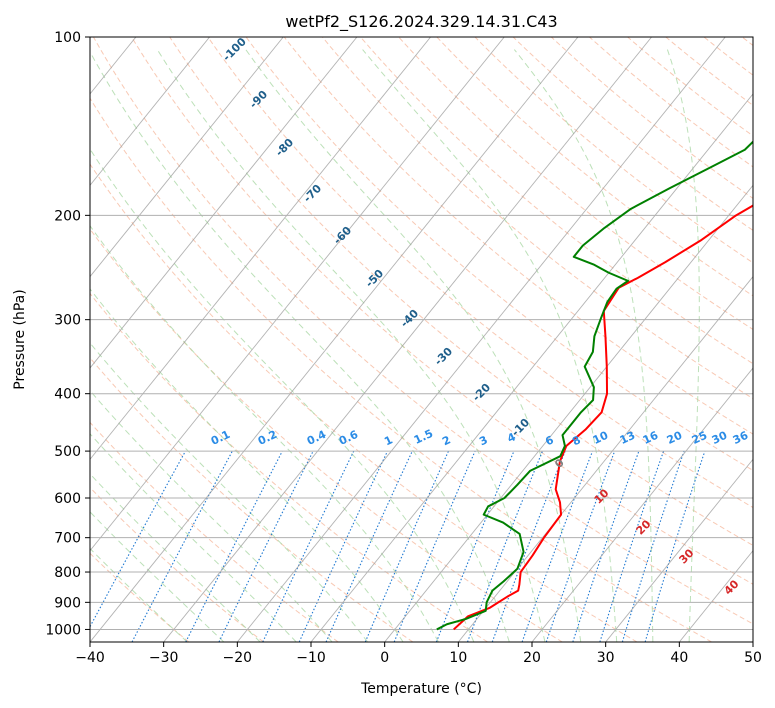 The image size is (775, 708). What do you see at coordinates (675, 438) in the screenshot?
I see `mixing-ratio-label: 20` at bounding box center [675, 438].